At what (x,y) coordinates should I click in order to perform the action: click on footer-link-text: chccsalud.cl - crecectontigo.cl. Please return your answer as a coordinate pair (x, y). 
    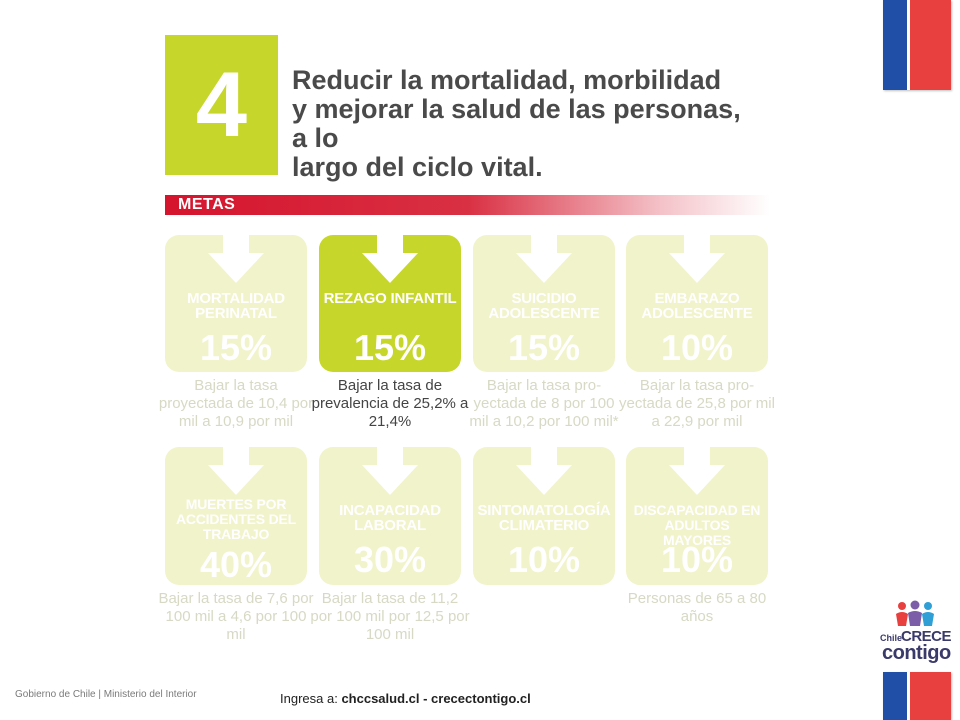
    Looking at the image, I should click on (436, 698).